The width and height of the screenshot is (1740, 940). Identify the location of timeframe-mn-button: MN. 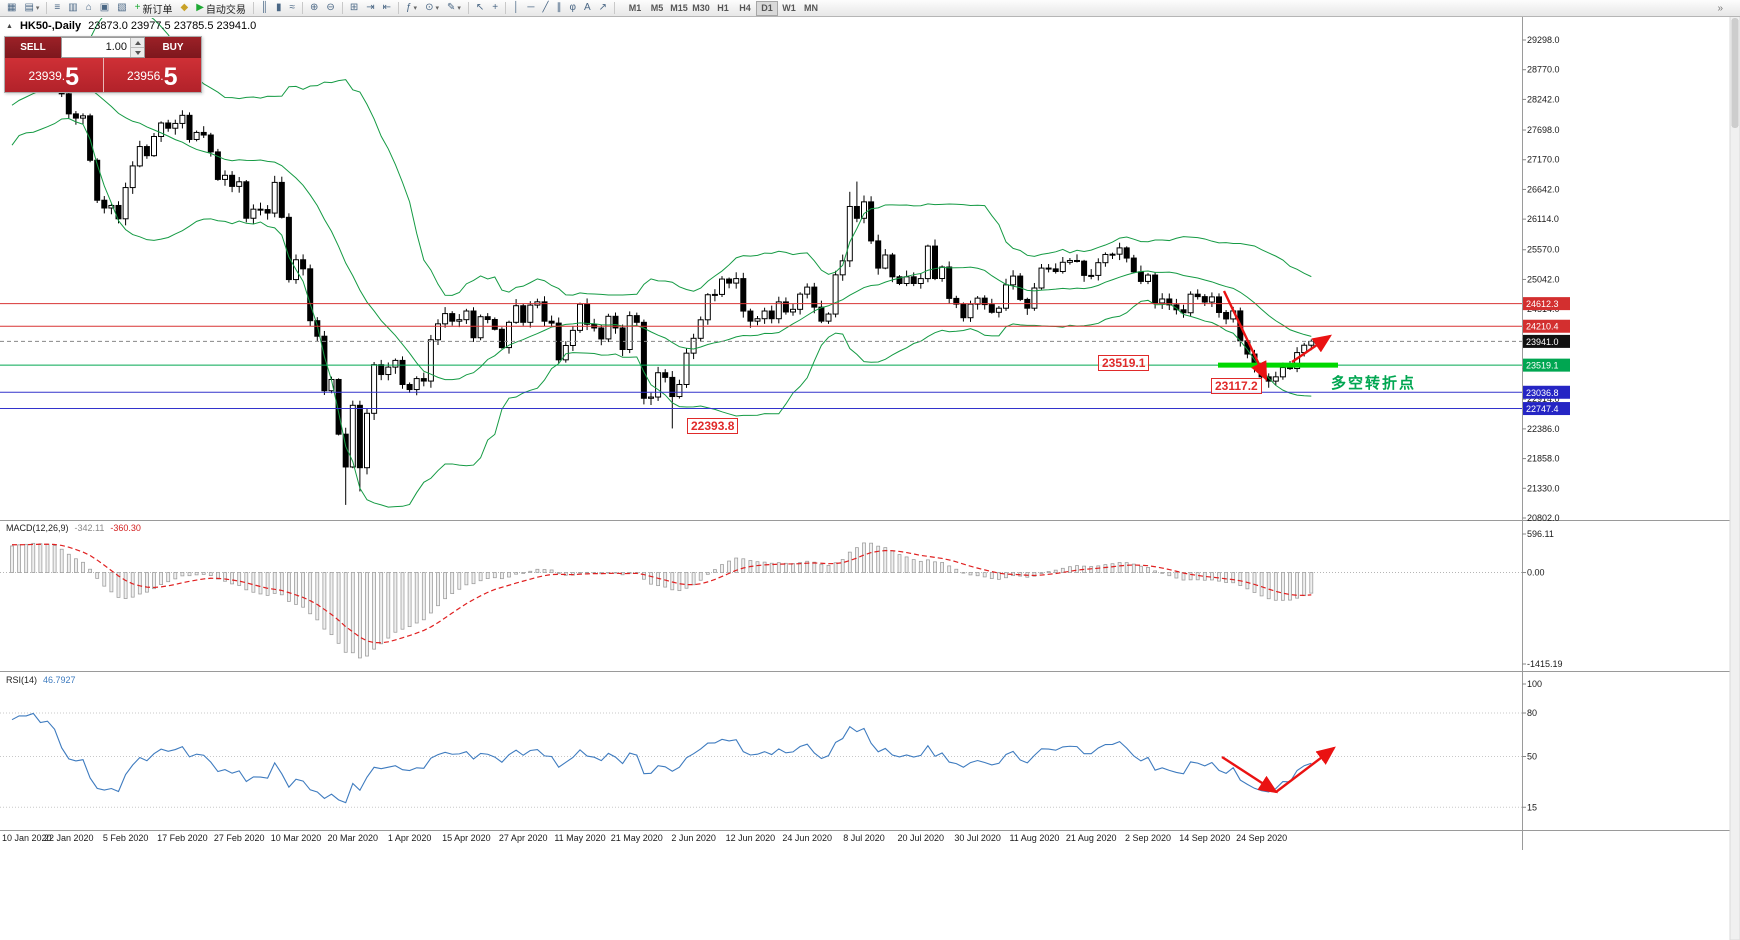
(811, 8).